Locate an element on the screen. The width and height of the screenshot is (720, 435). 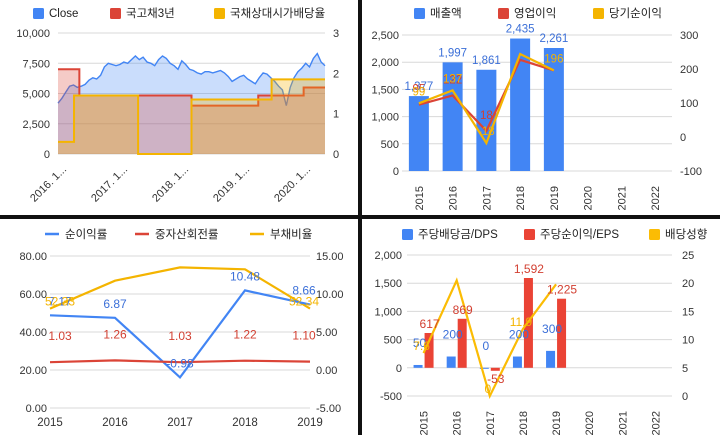
dps-data-label: 50 is located at coordinates (420, 343).